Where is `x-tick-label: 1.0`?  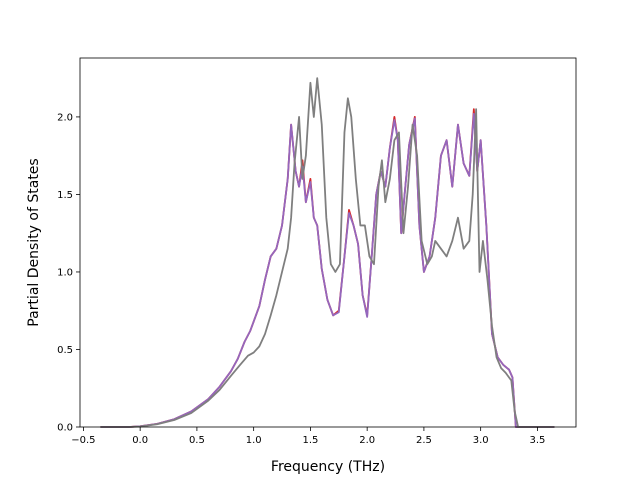 x-tick-label: 1.0 is located at coordinates (254, 440).